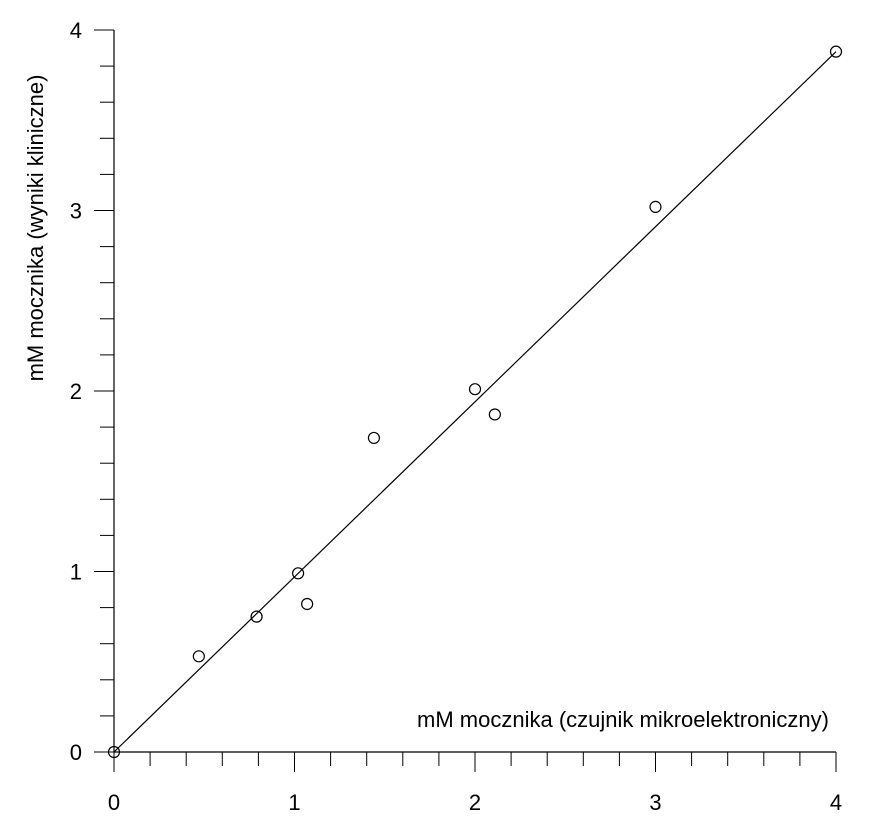  What do you see at coordinates (76, 211) in the screenshot?
I see `y-tick-label: 3` at bounding box center [76, 211].